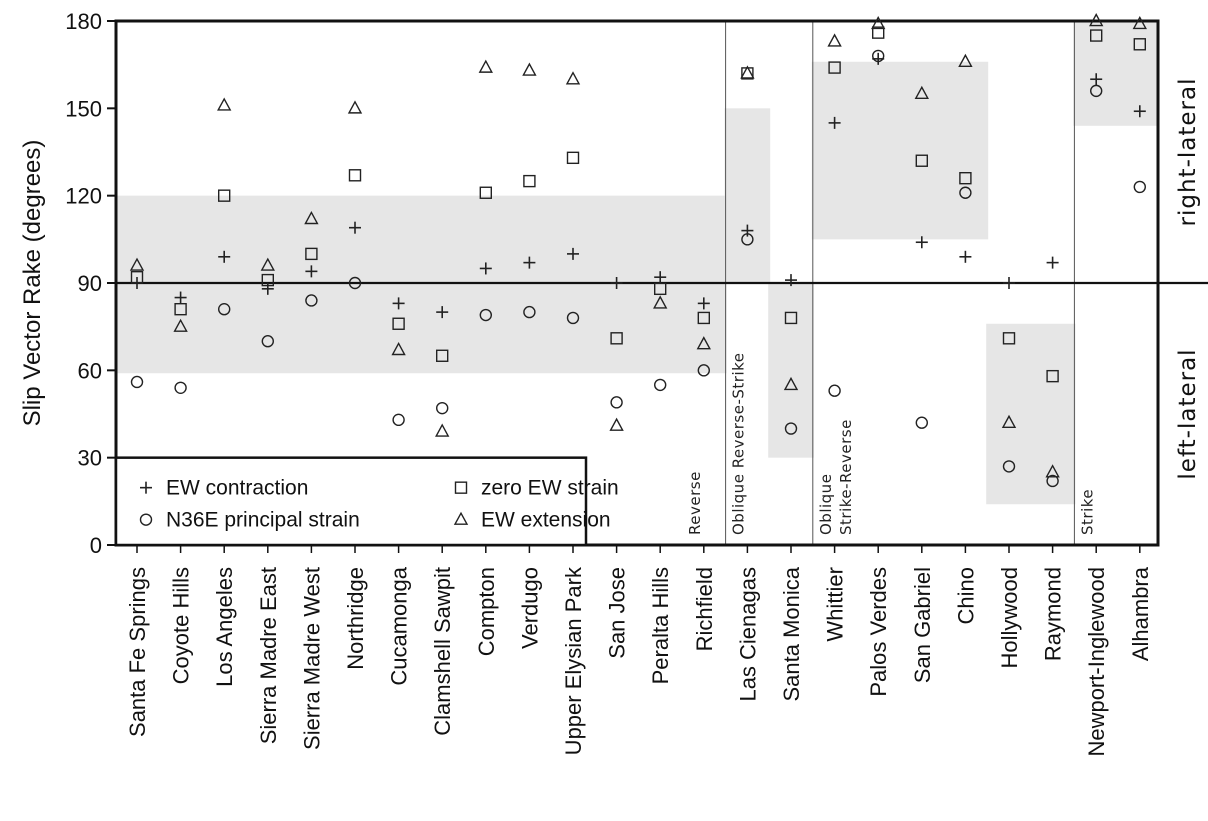  What do you see at coordinates (550, 488) in the screenshot?
I see `legend-label: zero EW strain` at bounding box center [550, 488].